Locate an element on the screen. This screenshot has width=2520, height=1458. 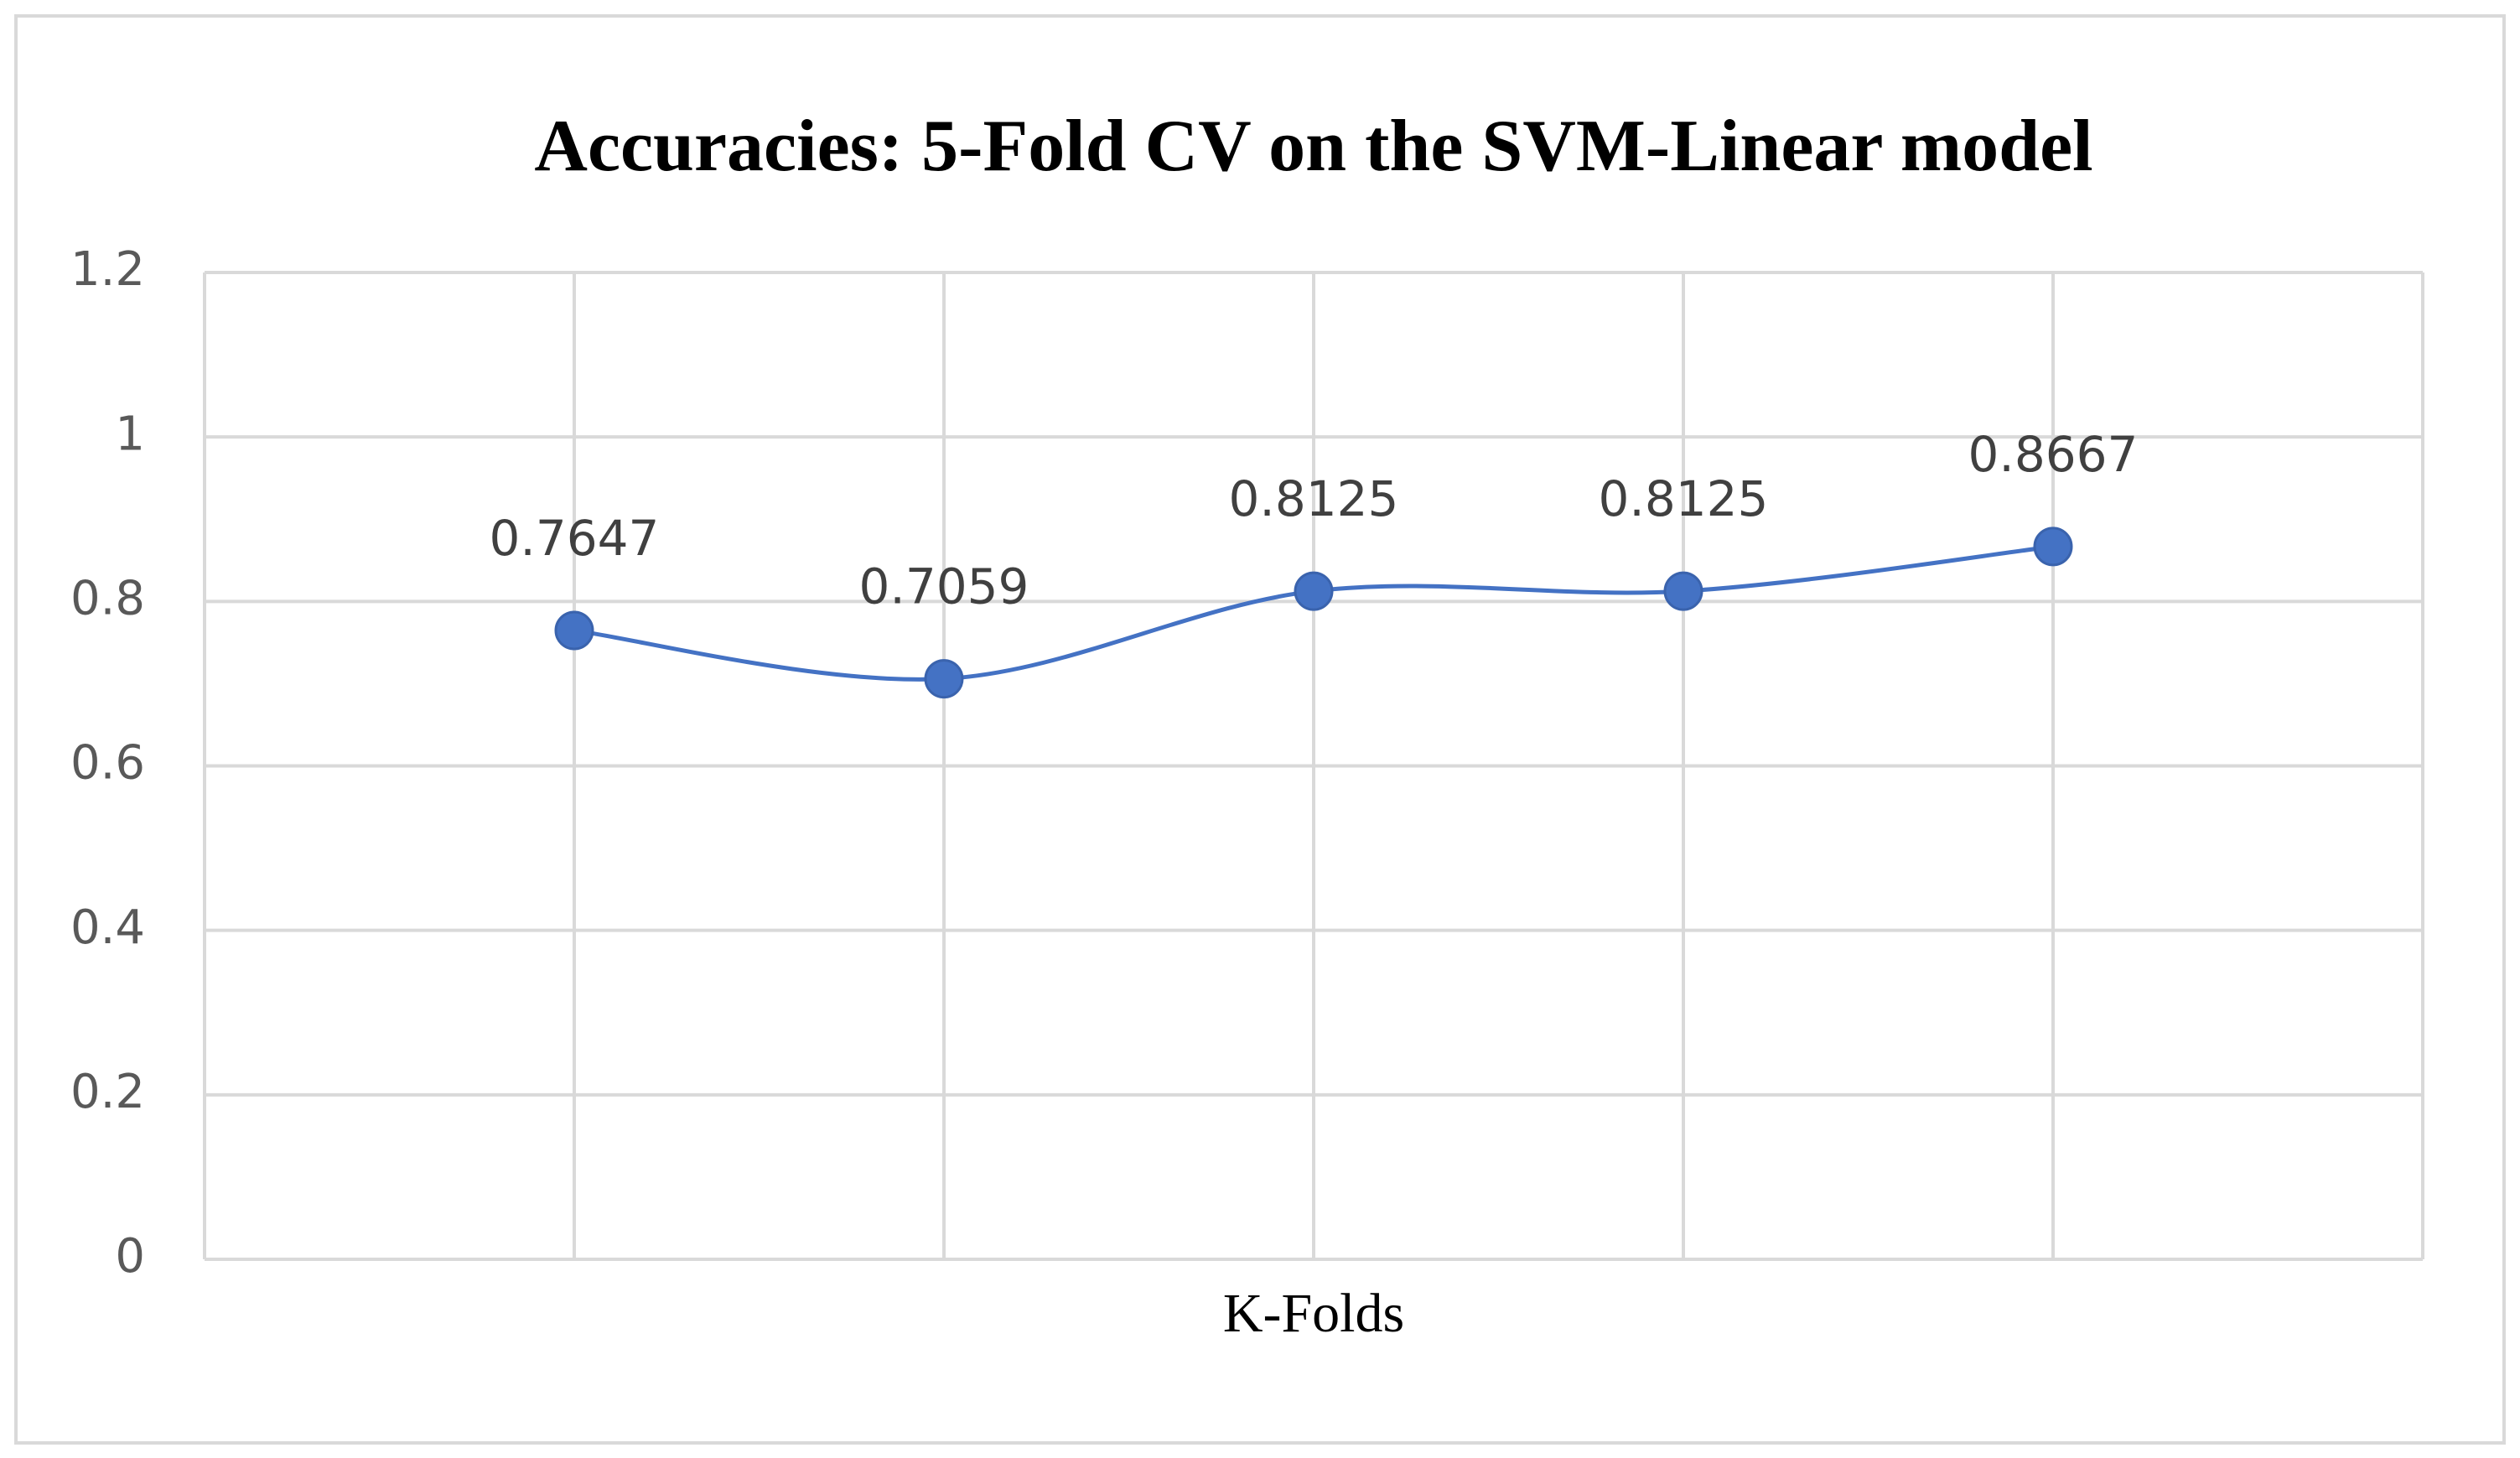
y-tick-label: 1.2 is located at coordinates (107, 269).